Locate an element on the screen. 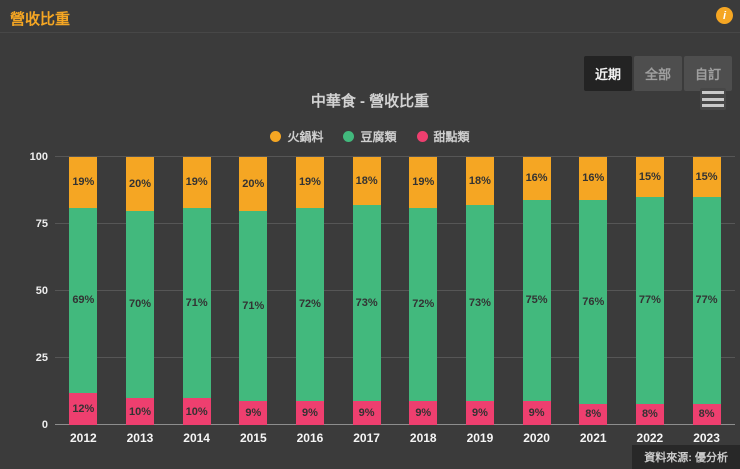 The image size is (740, 469). bar-segment: 69% is located at coordinates (83, 300).